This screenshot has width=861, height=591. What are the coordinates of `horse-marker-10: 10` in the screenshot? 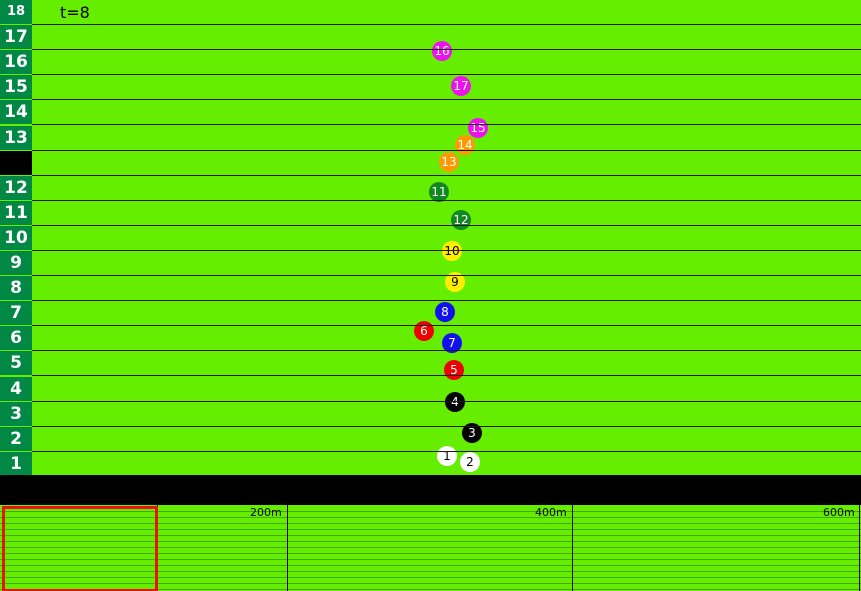 It's located at (452, 251).